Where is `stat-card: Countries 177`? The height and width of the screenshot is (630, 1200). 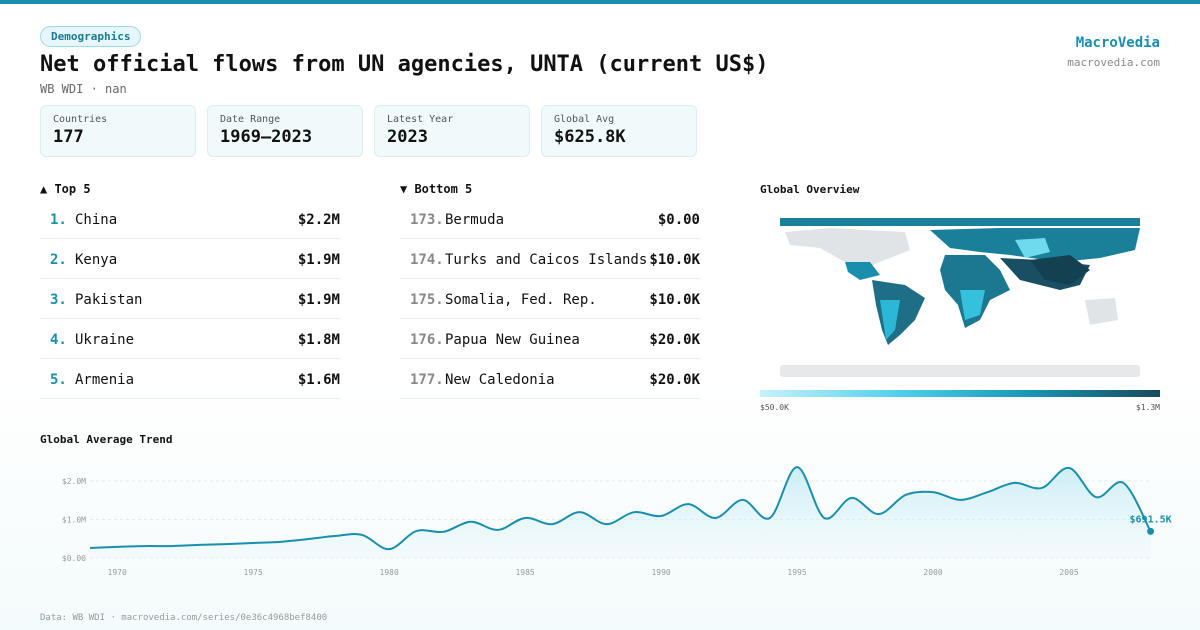 stat-card: Countries 177 is located at coordinates (118, 131).